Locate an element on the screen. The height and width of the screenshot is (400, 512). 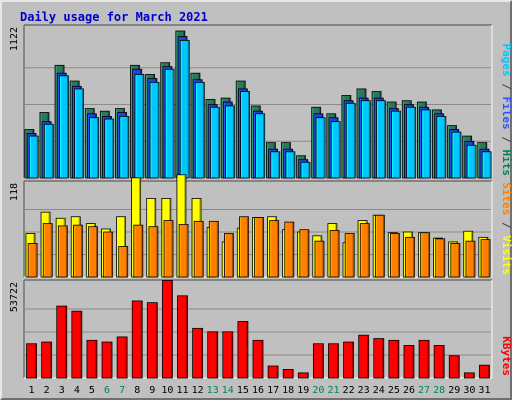
x-tick-label-day-1: 1 is located at coordinates (32, 390).